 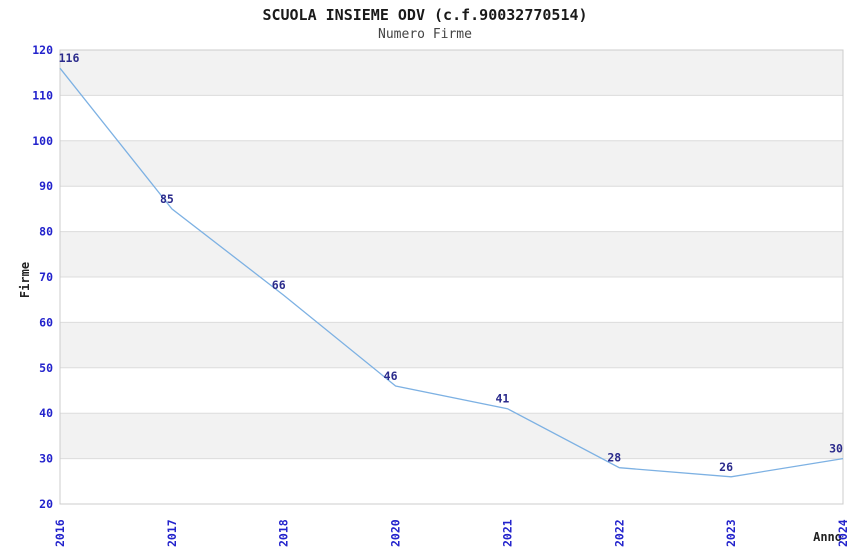 What do you see at coordinates (396, 533) in the screenshot?
I see `x-tick-label: 2020` at bounding box center [396, 533].